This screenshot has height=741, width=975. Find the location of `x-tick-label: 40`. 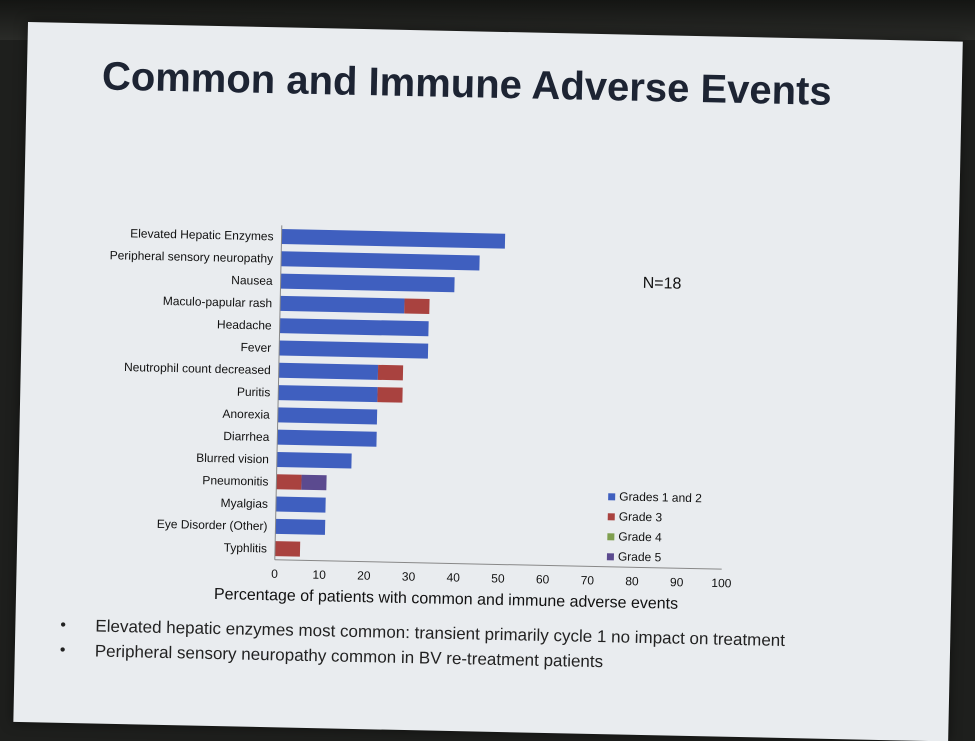

x-tick-label: 40 is located at coordinates (453, 577).